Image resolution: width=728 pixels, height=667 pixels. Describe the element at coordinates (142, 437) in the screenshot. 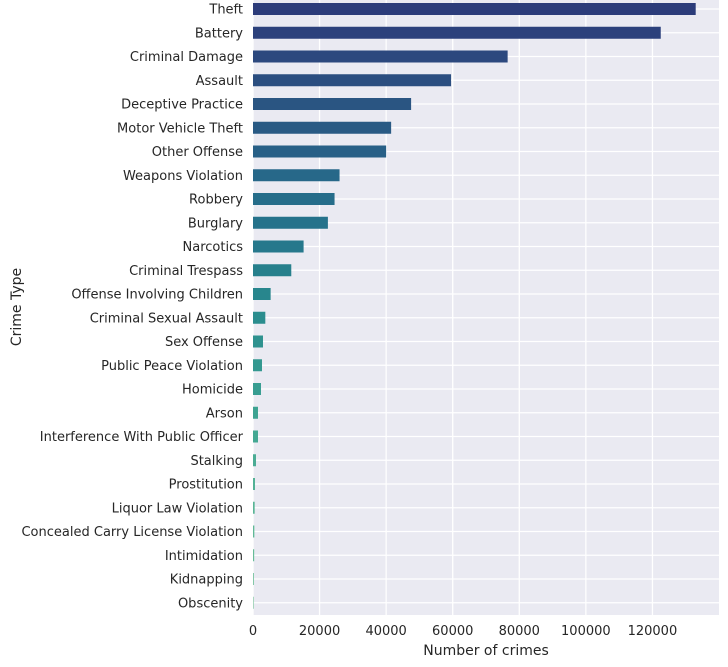

I see `y-tick-label: Interference With Public Officer` at that location.